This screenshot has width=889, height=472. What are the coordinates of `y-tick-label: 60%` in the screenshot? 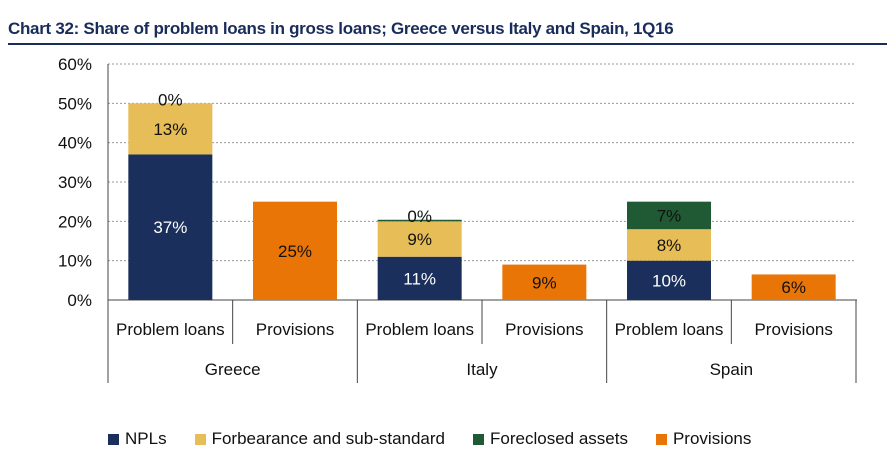 It's located at (75, 64).